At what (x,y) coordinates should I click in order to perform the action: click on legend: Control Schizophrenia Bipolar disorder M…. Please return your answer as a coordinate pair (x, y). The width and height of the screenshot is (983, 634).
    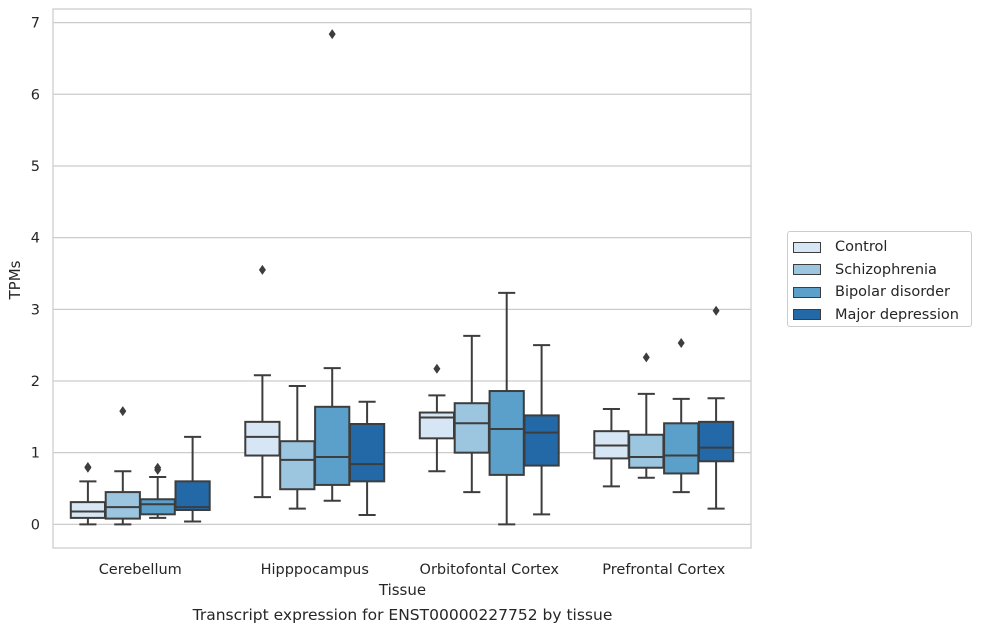
    Looking at the image, I should click on (879, 279).